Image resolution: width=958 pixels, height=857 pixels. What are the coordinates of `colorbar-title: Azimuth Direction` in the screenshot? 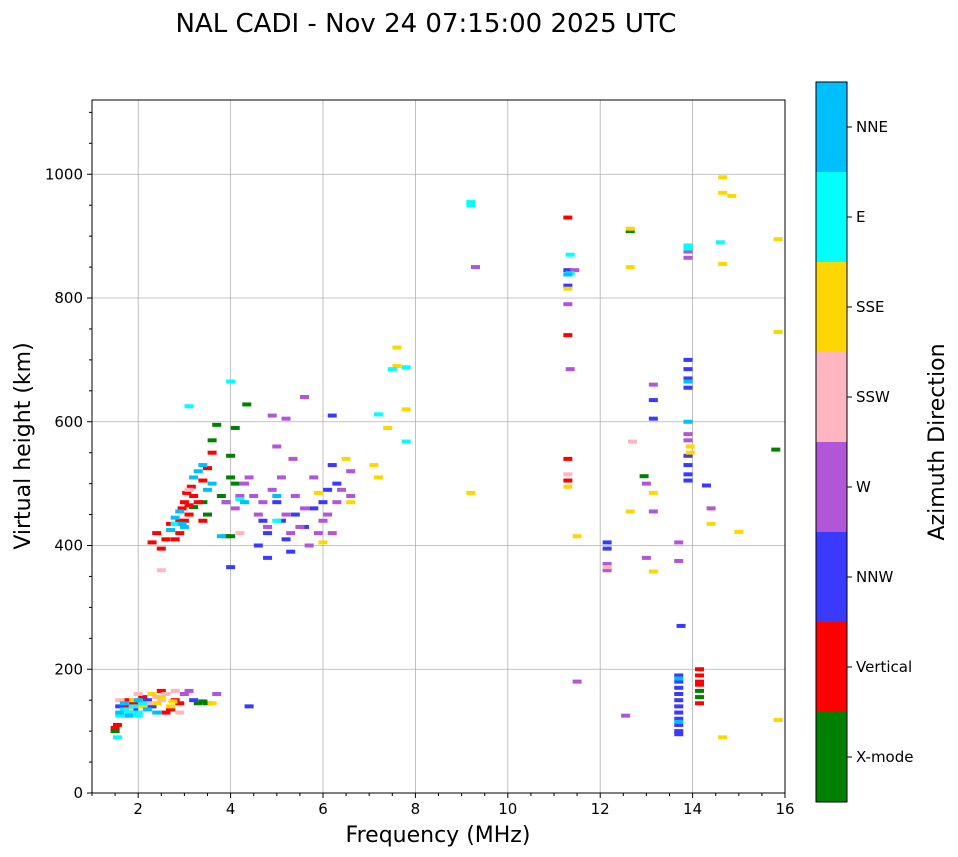 It's located at (937, 441).